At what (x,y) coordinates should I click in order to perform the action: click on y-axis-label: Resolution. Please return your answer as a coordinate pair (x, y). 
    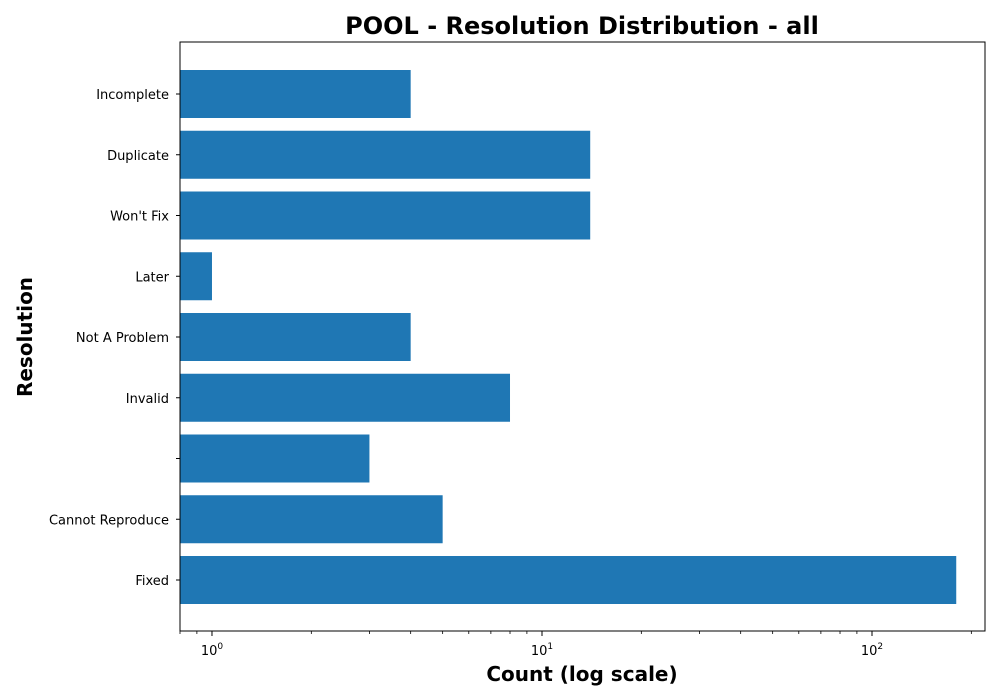
    Looking at the image, I should click on (25, 337).